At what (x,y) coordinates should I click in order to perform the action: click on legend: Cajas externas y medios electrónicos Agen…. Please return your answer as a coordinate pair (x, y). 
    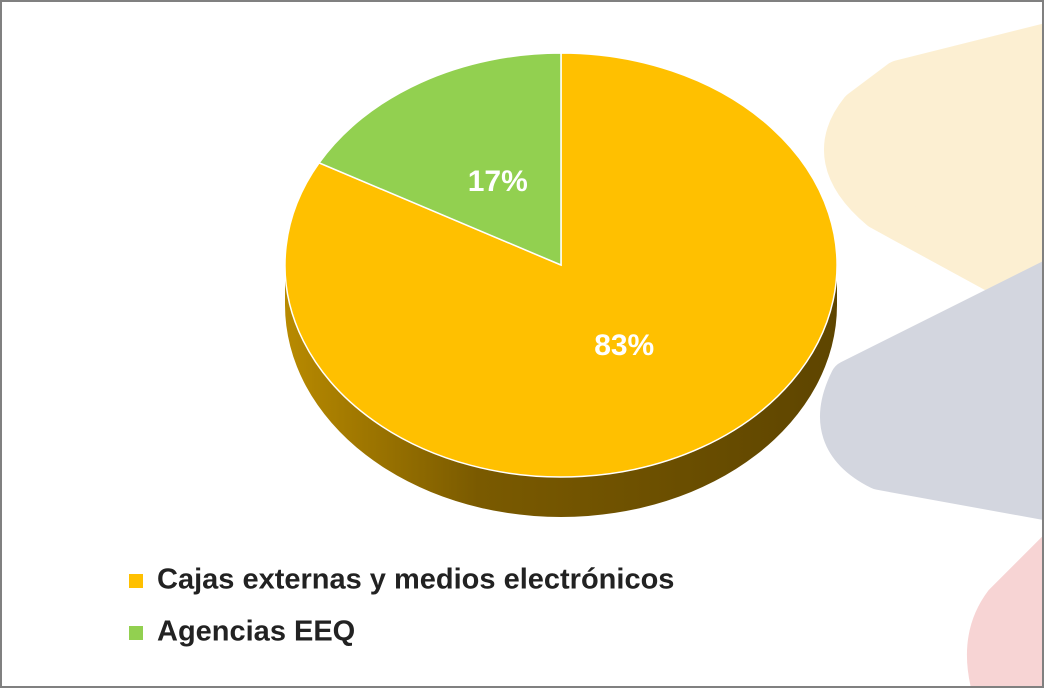
    Looking at the image, I should click on (401, 606).